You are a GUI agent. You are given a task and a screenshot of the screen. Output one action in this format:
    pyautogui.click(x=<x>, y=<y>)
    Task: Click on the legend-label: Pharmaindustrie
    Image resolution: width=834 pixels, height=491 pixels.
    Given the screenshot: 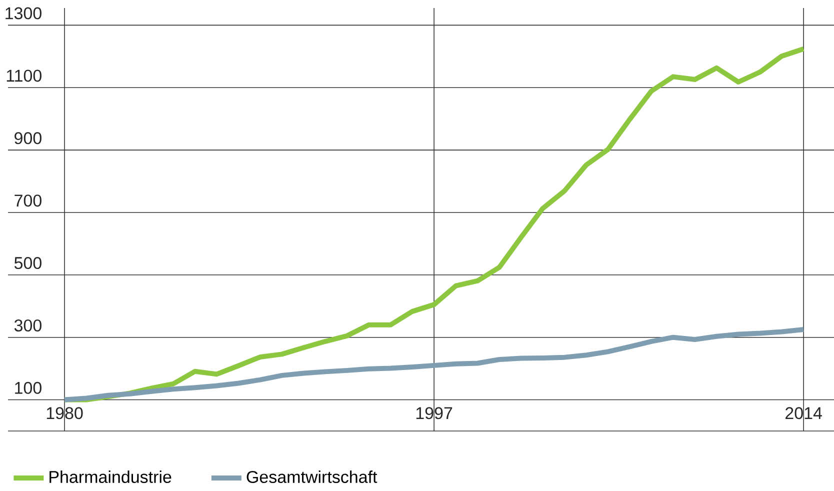 What is the action you would take?
    pyautogui.click(x=111, y=477)
    